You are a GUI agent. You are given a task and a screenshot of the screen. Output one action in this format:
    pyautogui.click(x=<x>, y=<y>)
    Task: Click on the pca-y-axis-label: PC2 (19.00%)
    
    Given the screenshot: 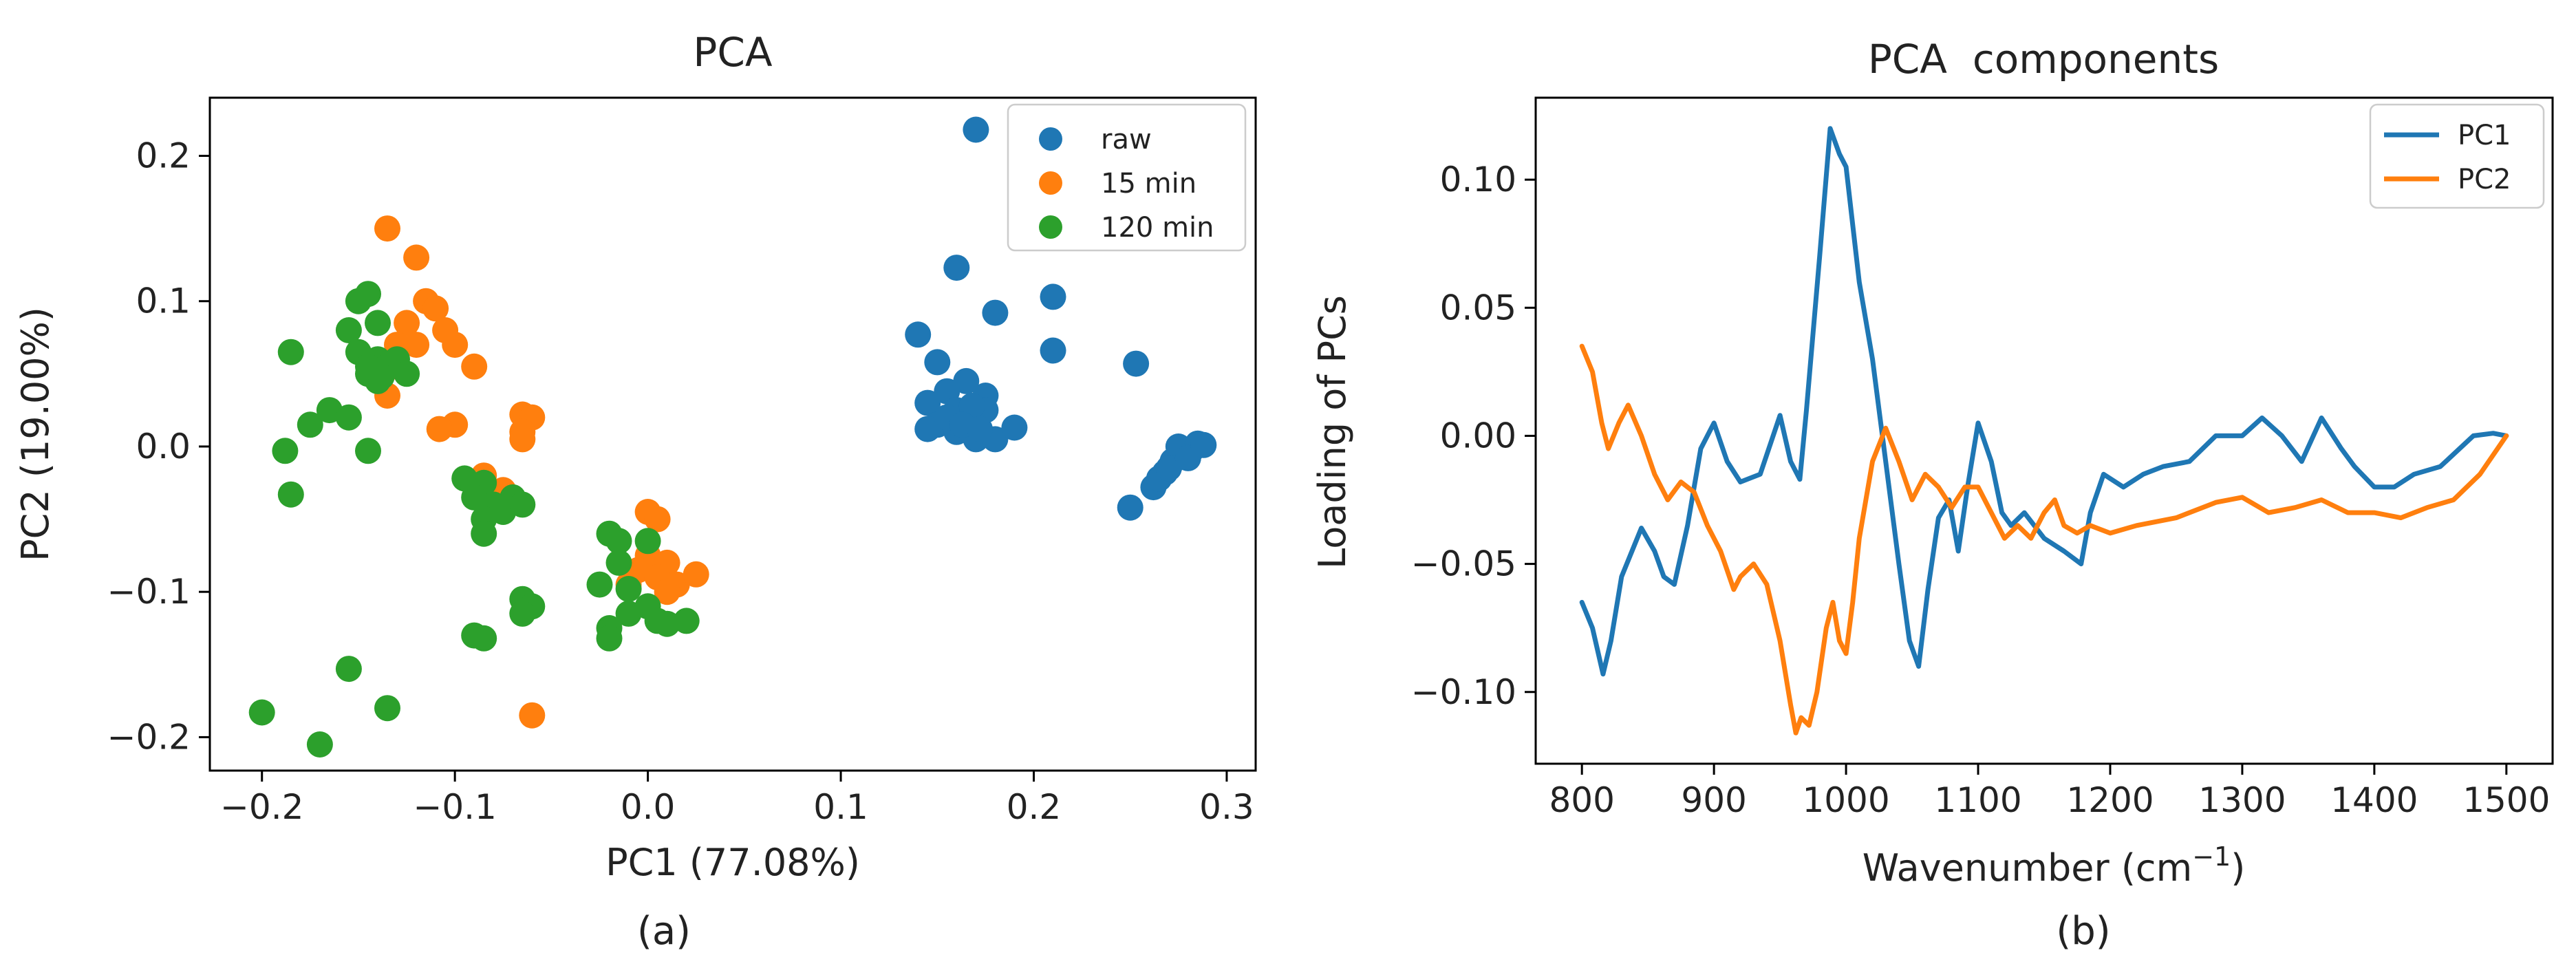 What is the action you would take?
    pyautogui.click(x=35, y=434)
    